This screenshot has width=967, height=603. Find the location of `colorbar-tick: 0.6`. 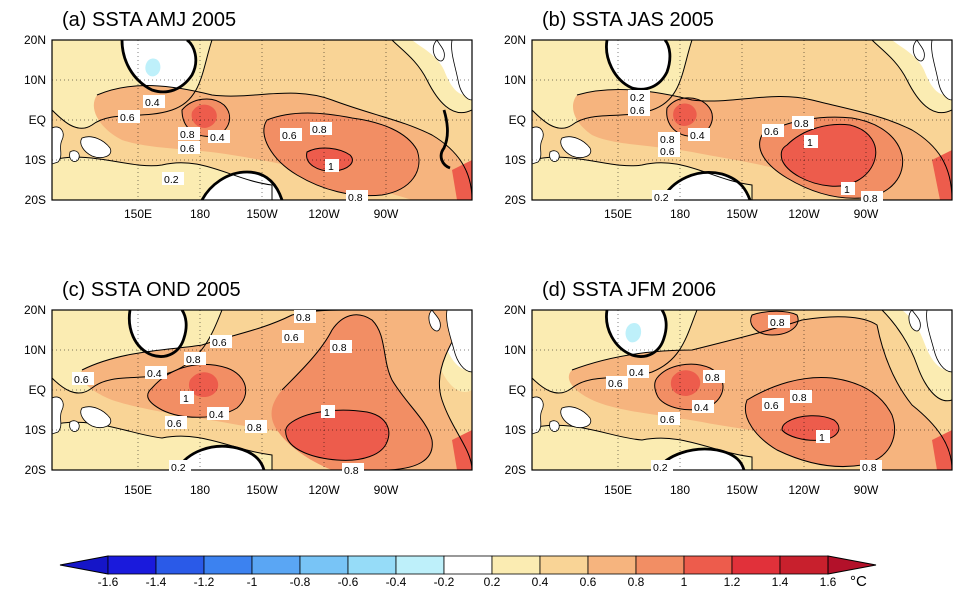

colorbar-tick: 0.6 is located at coordinates (588, 582).